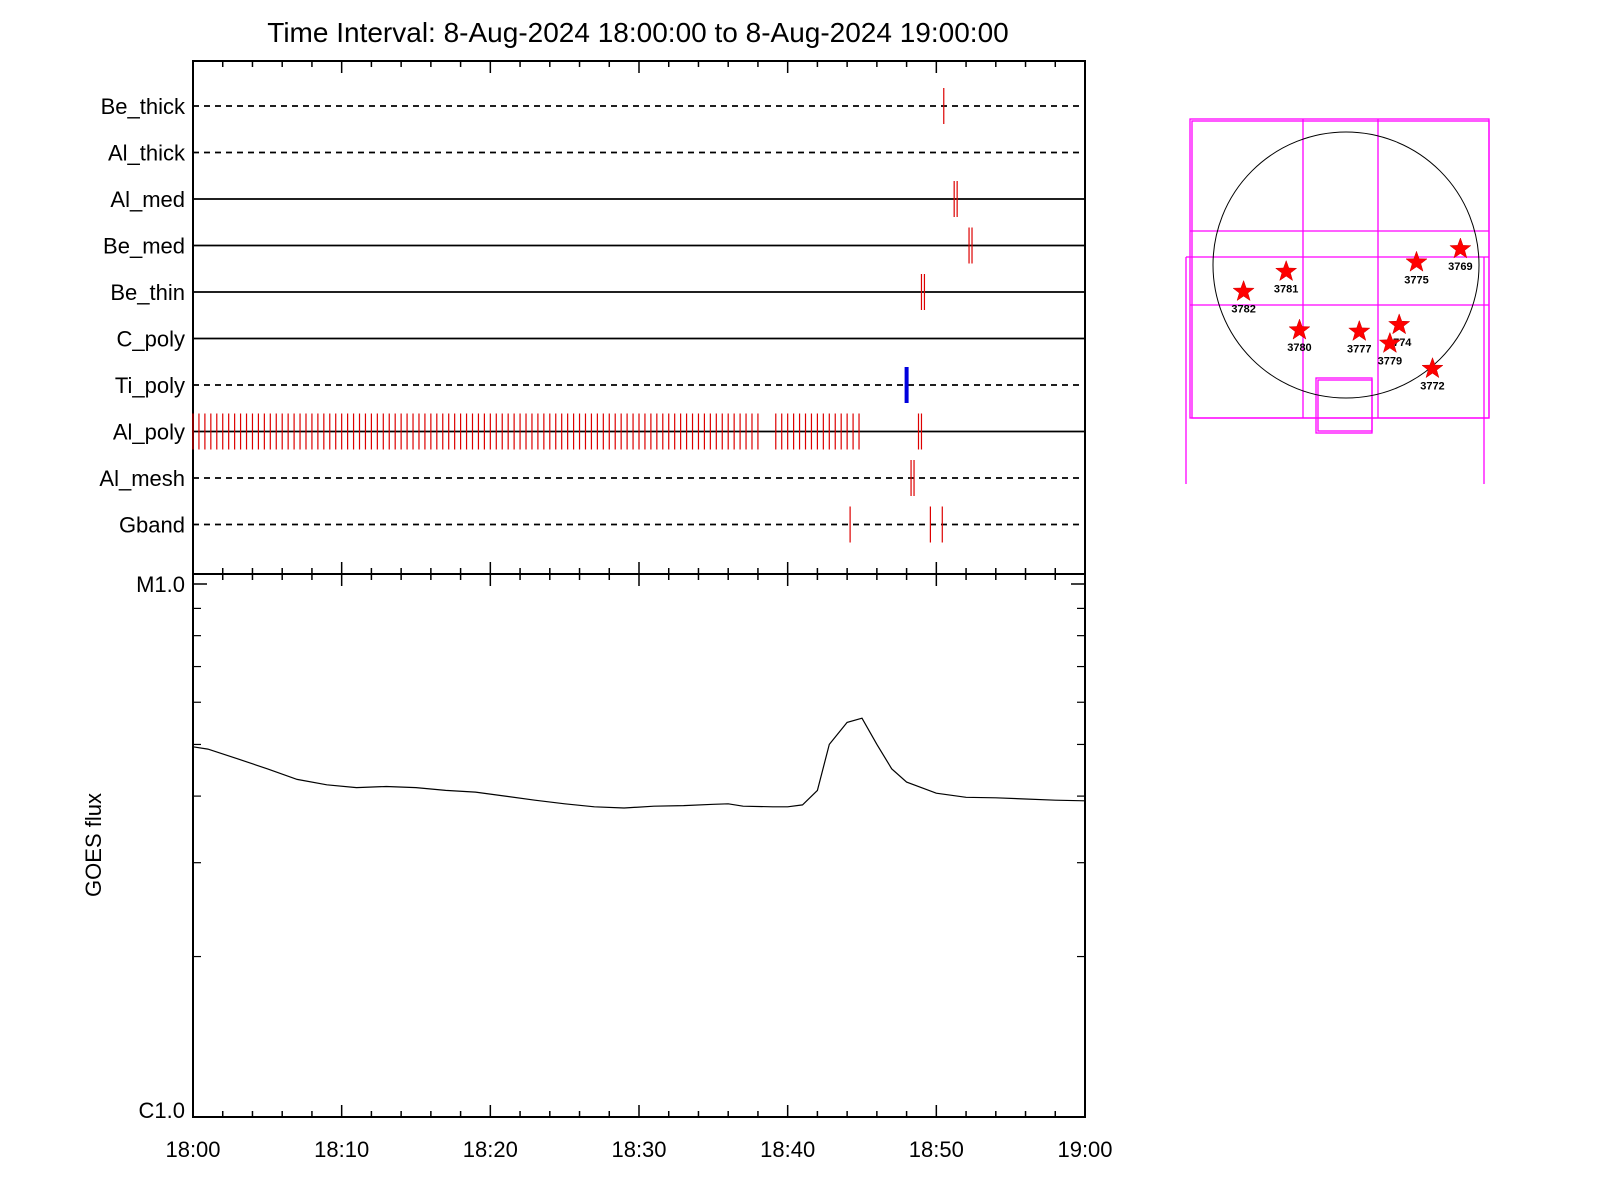  I want to click on filter-label: Be_thin, so click(147, 292).